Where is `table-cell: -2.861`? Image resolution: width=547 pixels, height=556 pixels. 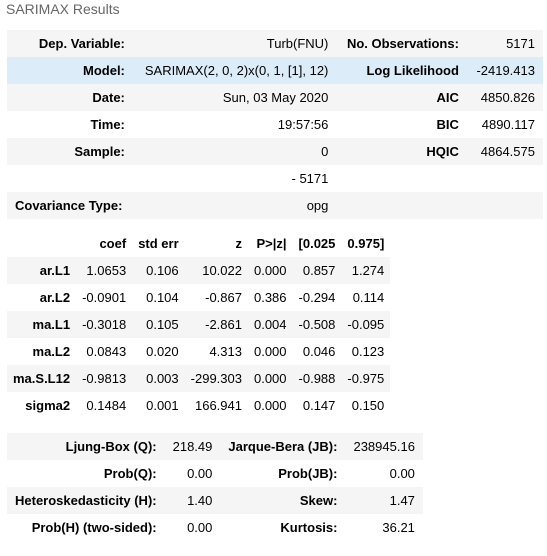
table-cell: -2.861 is located at coordinates (216, 324).